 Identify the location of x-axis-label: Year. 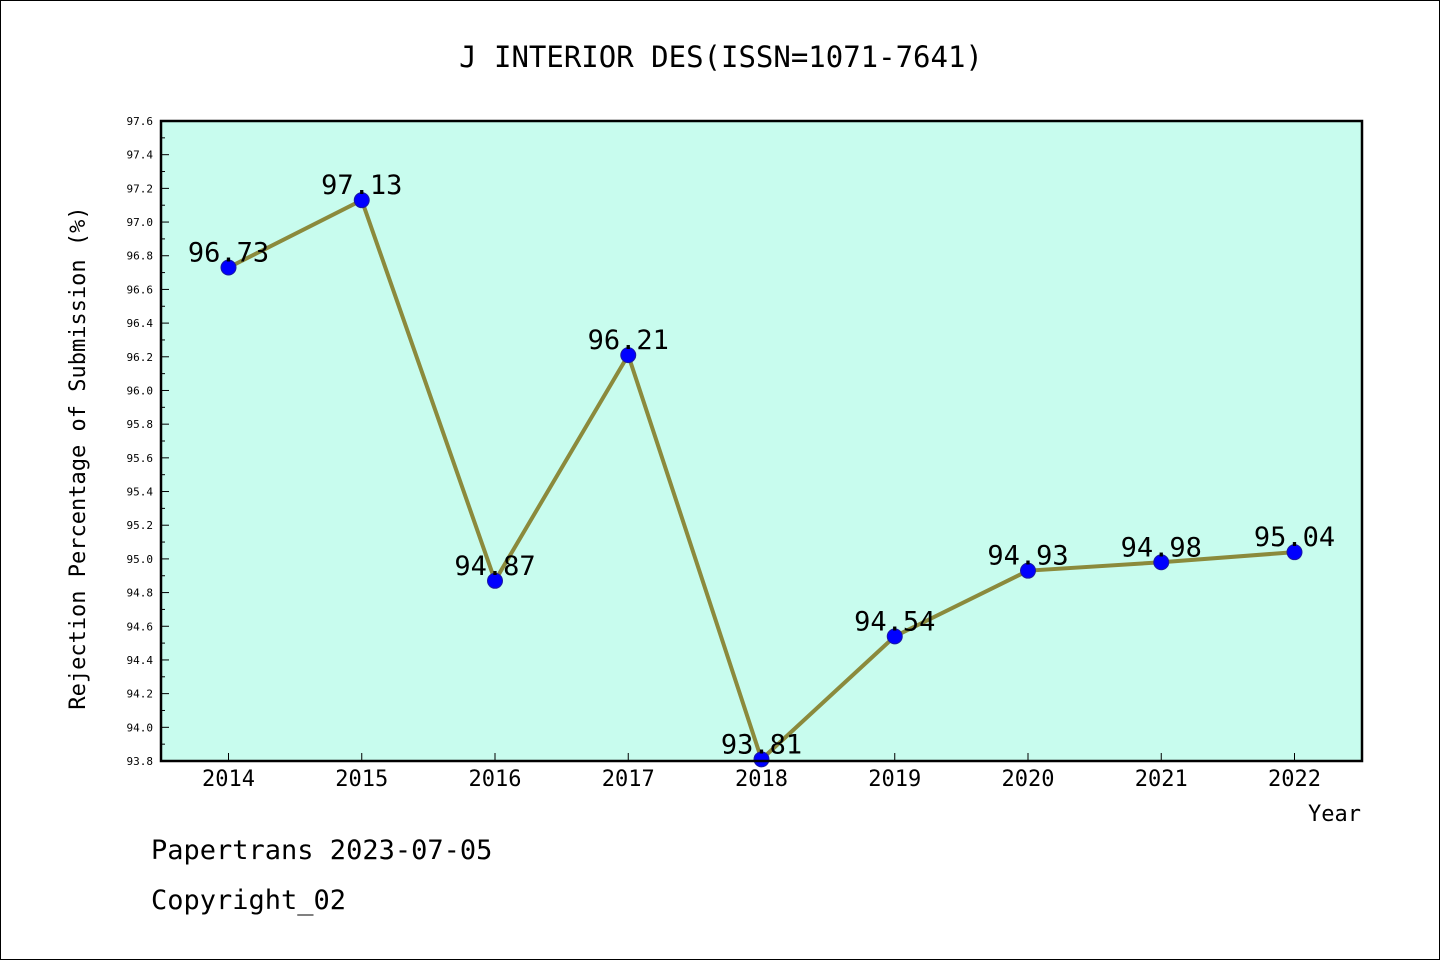
(1334, 814).